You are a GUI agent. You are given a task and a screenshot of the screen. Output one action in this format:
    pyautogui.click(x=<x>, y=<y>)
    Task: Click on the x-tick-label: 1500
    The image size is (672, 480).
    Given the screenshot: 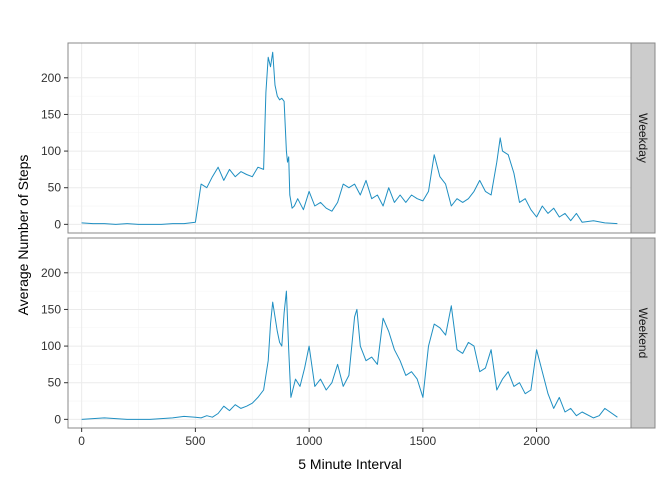 What is the action you would take?
    pyautogui.click(x=423, y=441)
    